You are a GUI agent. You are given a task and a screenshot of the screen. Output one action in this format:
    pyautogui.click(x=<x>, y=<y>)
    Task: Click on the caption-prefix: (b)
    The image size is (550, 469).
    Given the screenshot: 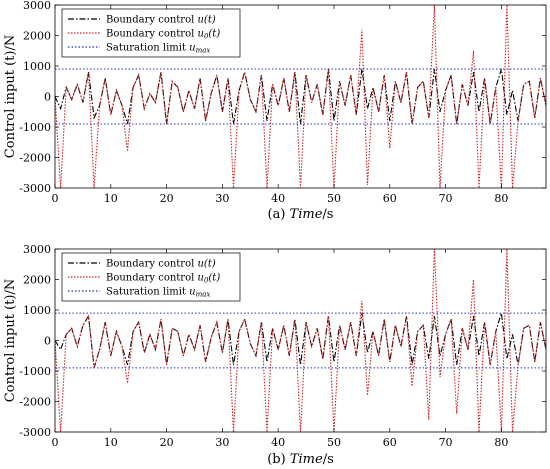 What is the action you would take?
    pyautogui.click(x=278, y=459)
    